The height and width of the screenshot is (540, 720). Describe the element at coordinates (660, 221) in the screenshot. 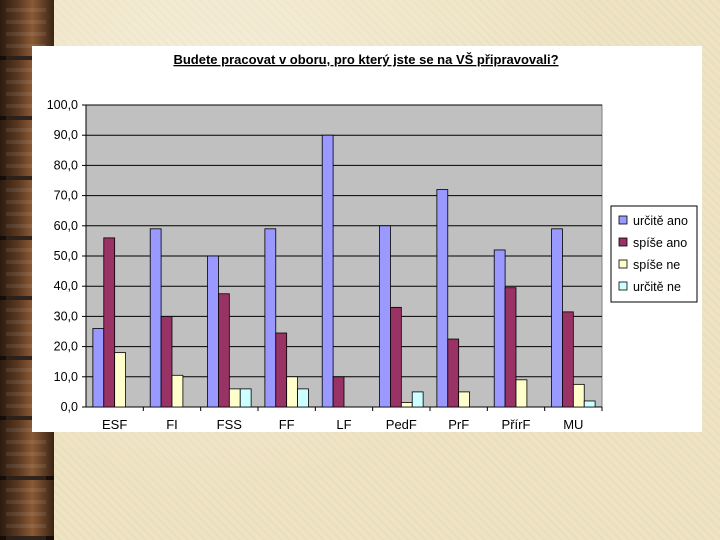

I see `legend-label: určitě ano` at that location.